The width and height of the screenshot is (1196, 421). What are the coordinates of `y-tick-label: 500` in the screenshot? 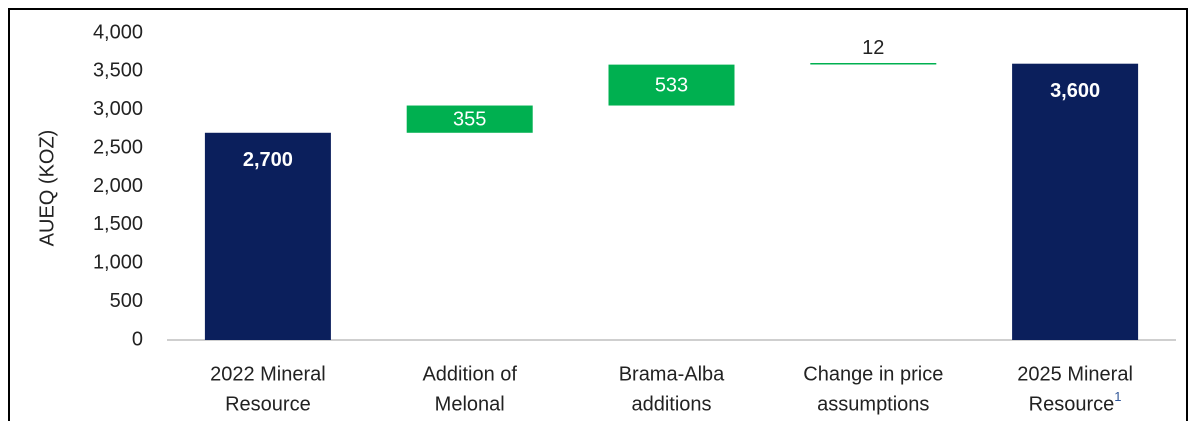 It's located at (126, 301).